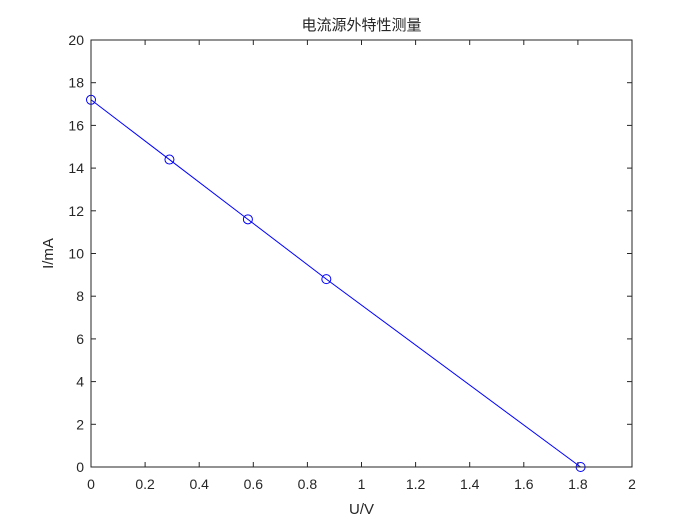  I want to click on y-tick-label: 2, so click(80, 424).